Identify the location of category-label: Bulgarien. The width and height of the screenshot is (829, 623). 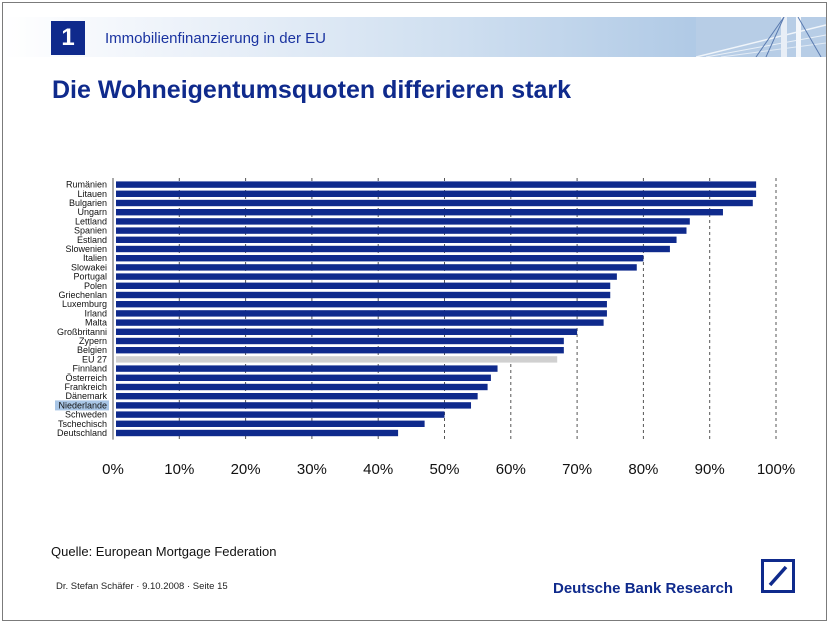
(88, 203).